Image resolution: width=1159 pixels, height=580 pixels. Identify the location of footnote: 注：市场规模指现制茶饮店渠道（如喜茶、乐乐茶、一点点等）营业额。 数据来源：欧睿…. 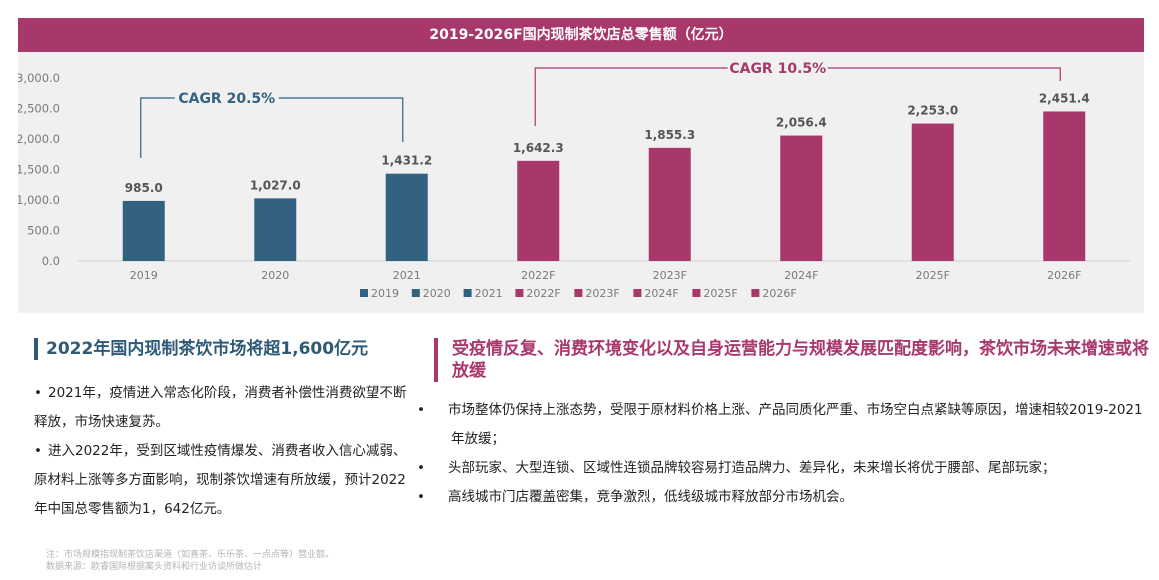
(190, 561).